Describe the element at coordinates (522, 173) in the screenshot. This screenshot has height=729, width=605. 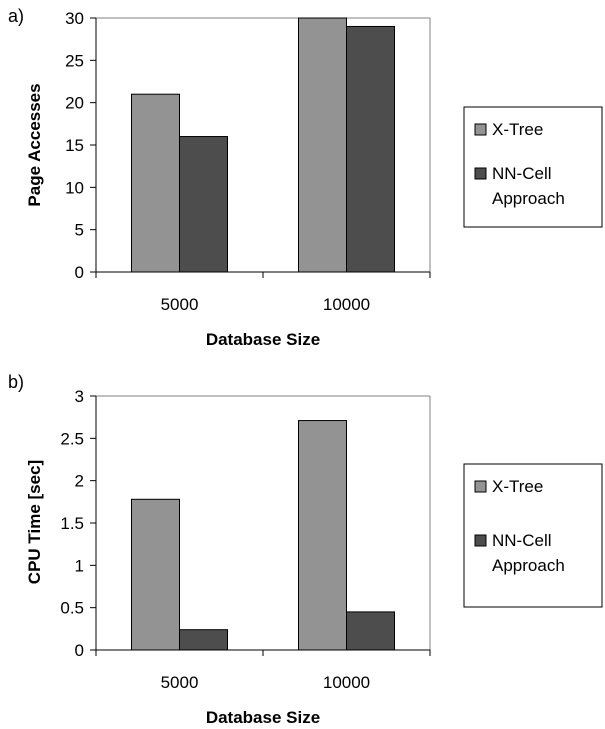
I see `chart1-legend-label: NN-Cell` at that location.